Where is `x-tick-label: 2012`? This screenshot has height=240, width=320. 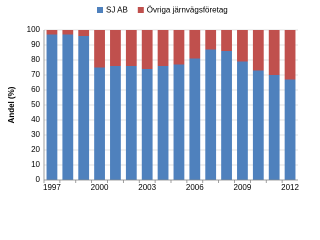 x-tick-label: 2012 is located at coordinates (290, 187).